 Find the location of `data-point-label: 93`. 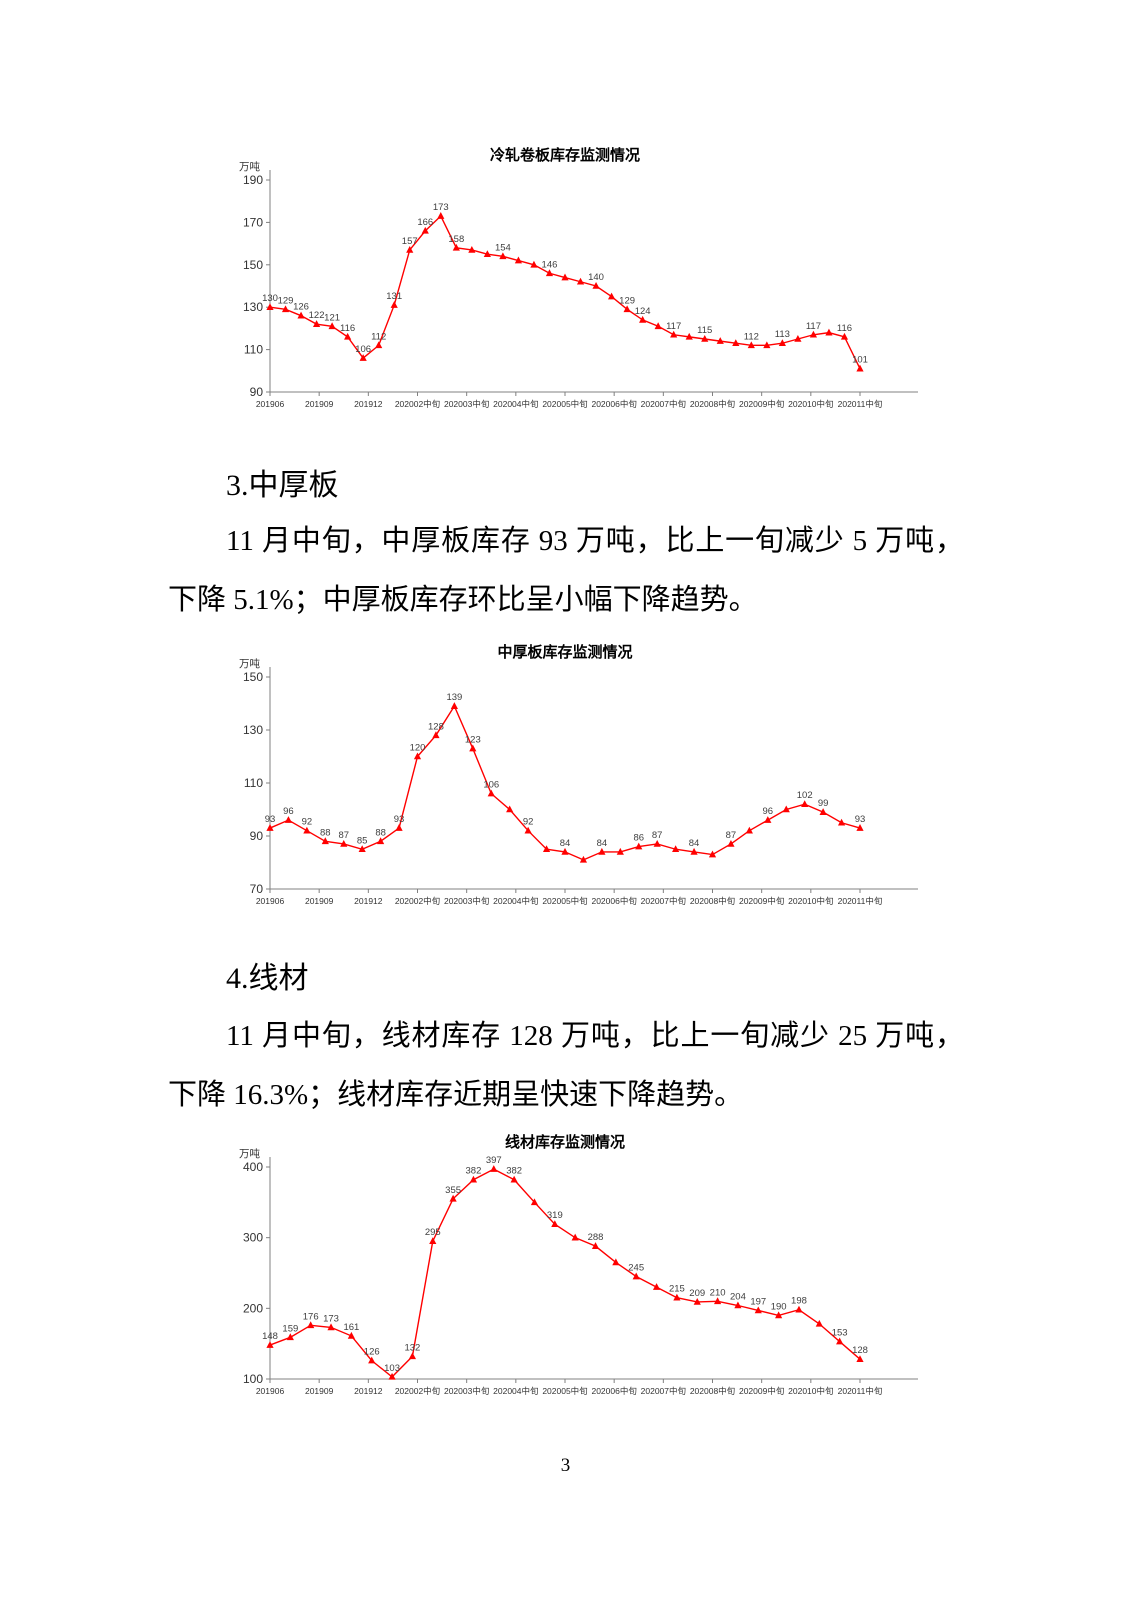

data-point-label: 93 is located at coordinates (270, 819).